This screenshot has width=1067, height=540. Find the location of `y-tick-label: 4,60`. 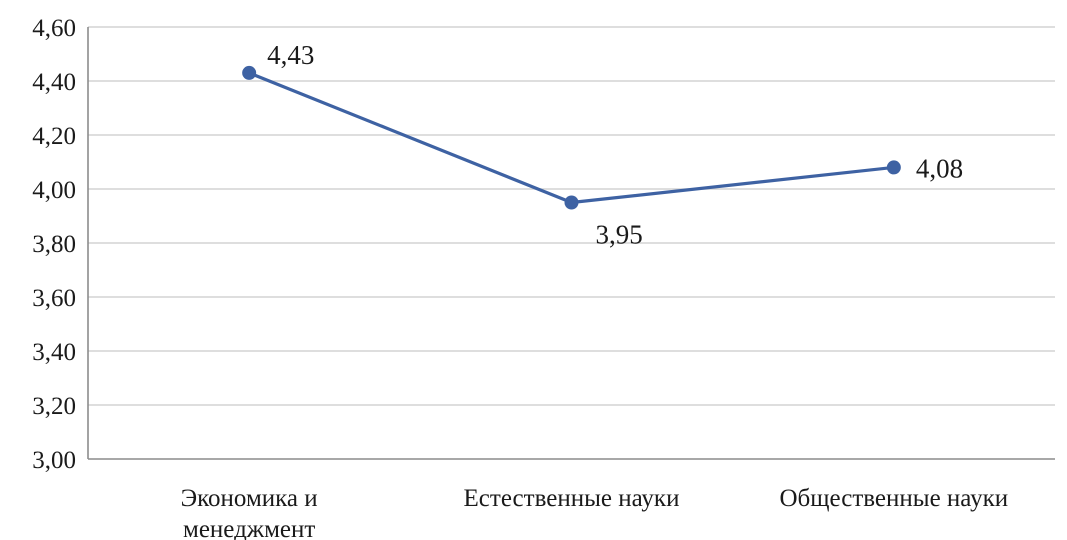

y-tick-label: 4,60 is located at coordinates (54, 28).